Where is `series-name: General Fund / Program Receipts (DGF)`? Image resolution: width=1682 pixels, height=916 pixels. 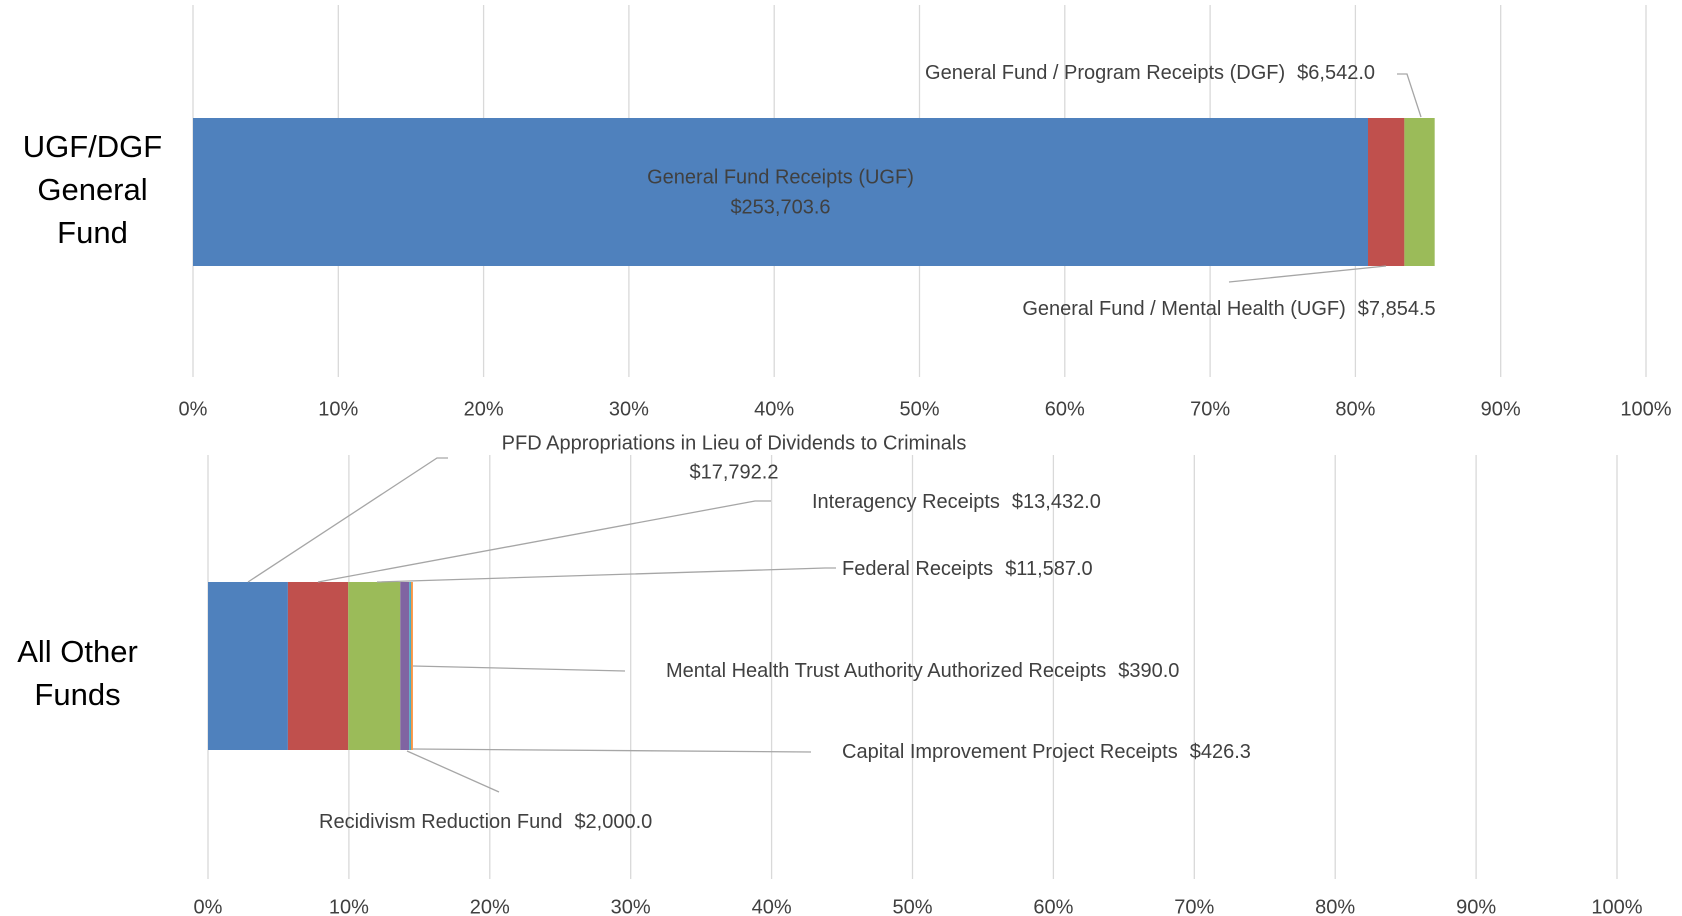
series-name: General Fund / Program Receipts (DGF) is located at coordinates (1105, 73).